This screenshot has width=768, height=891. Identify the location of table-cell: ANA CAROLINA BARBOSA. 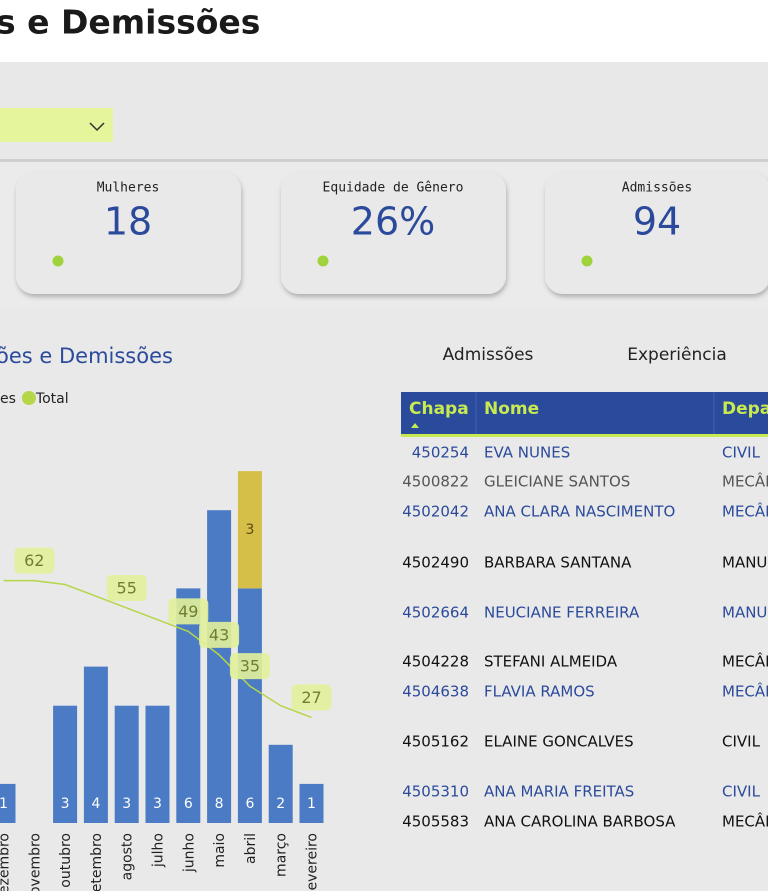
(580, 822).